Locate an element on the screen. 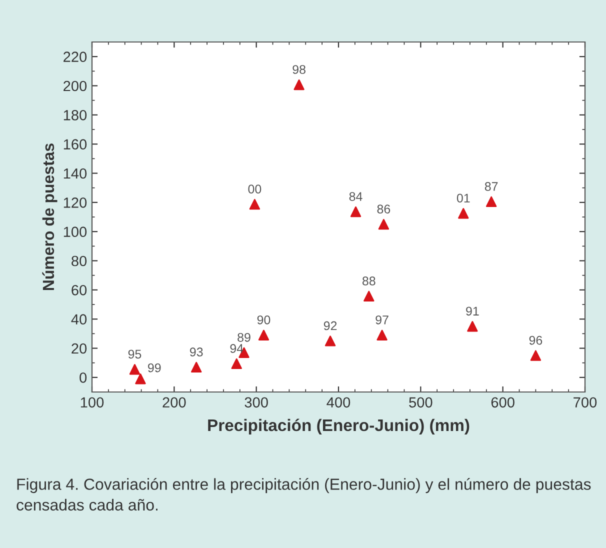  annotation: 96 is located at coordinates (535, 340).